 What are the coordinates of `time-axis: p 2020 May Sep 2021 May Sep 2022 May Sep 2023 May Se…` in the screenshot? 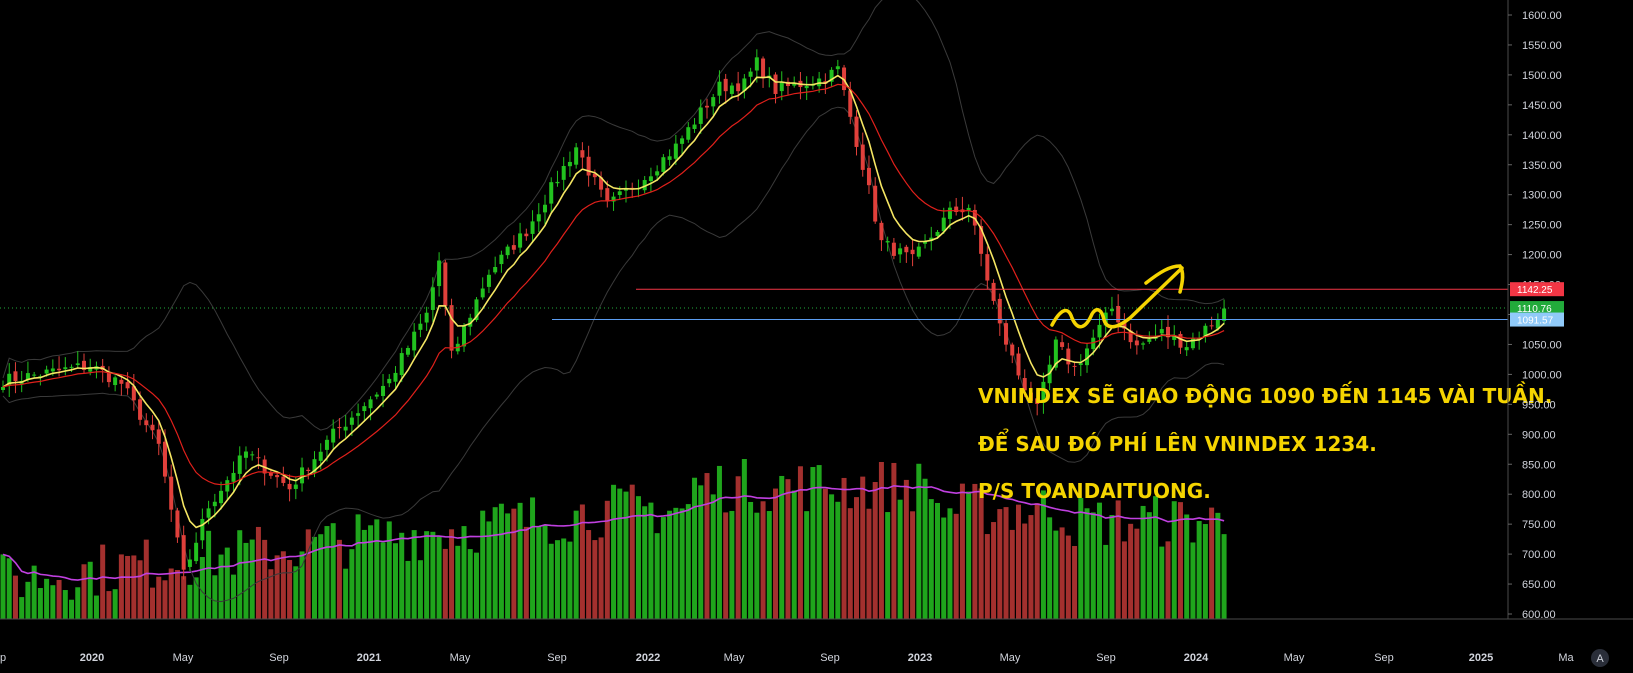 It's located at (816, 641).